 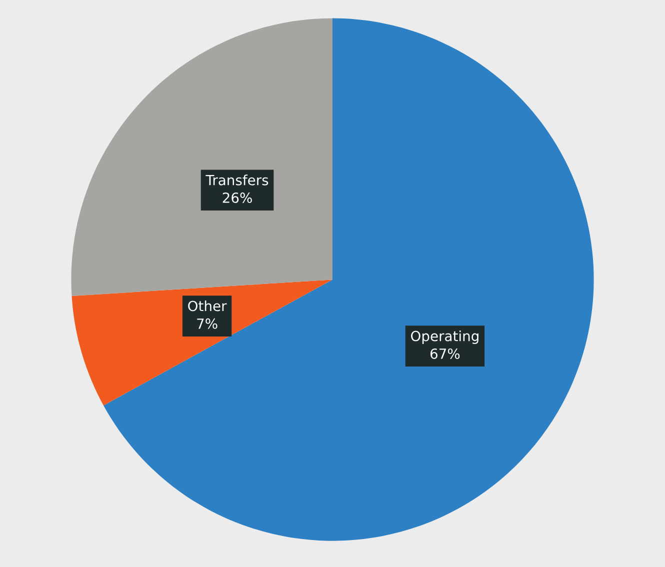 What do you see at coordinates (237, 198) in the screenshot?
I see `data-label: 26%` at bounding box center [237, 198].